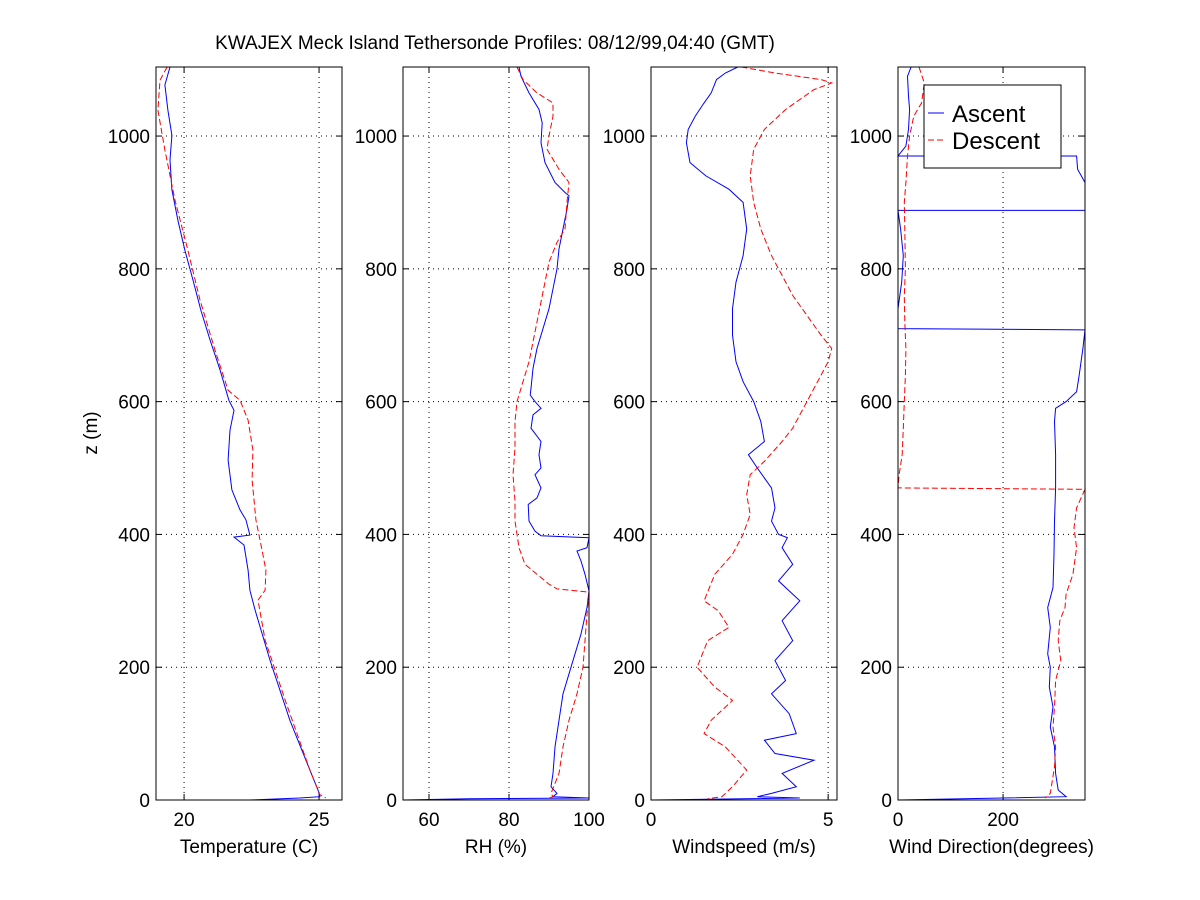 The image size is (1200, 900). I want to click on legend-label-ascent: Ascent, so click(989, 114).